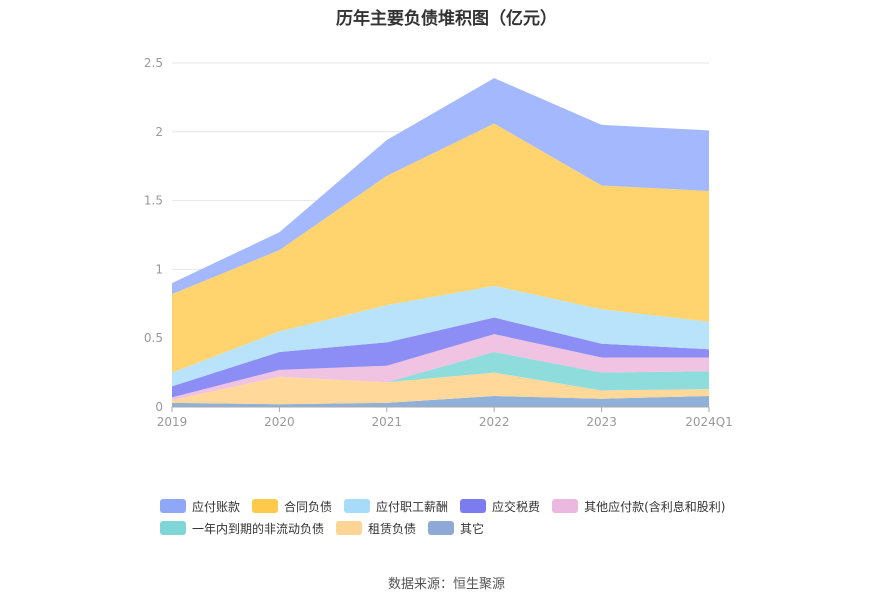 The height and width of the screenshot is (603, 893). What do you see at coordinates (472, 528) in the screenshot?
I see `legend-label: 其它` at bounding box center [472, 528].